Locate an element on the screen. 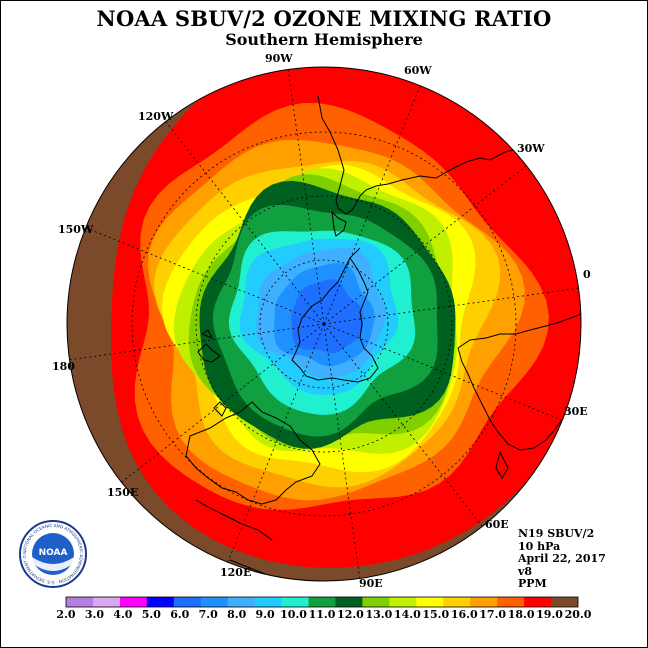 This screenshot has width=648, height=648. lon-label-120e: 120E is located at coordinates (236, 572).